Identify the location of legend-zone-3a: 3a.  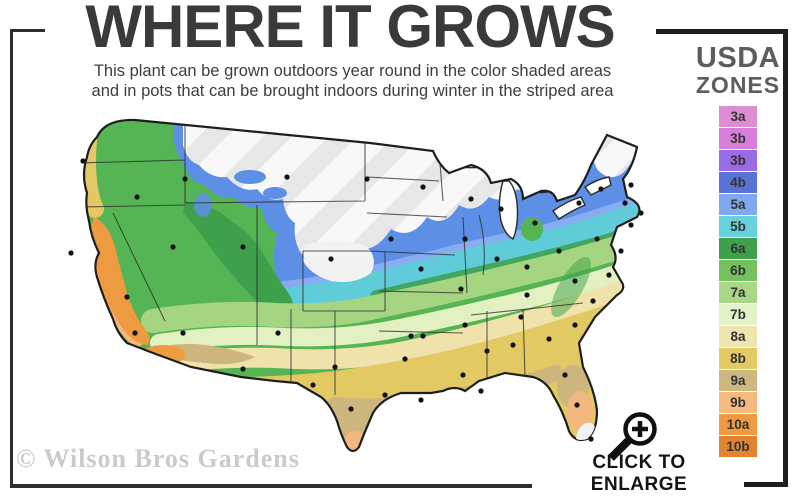
(738, 116).